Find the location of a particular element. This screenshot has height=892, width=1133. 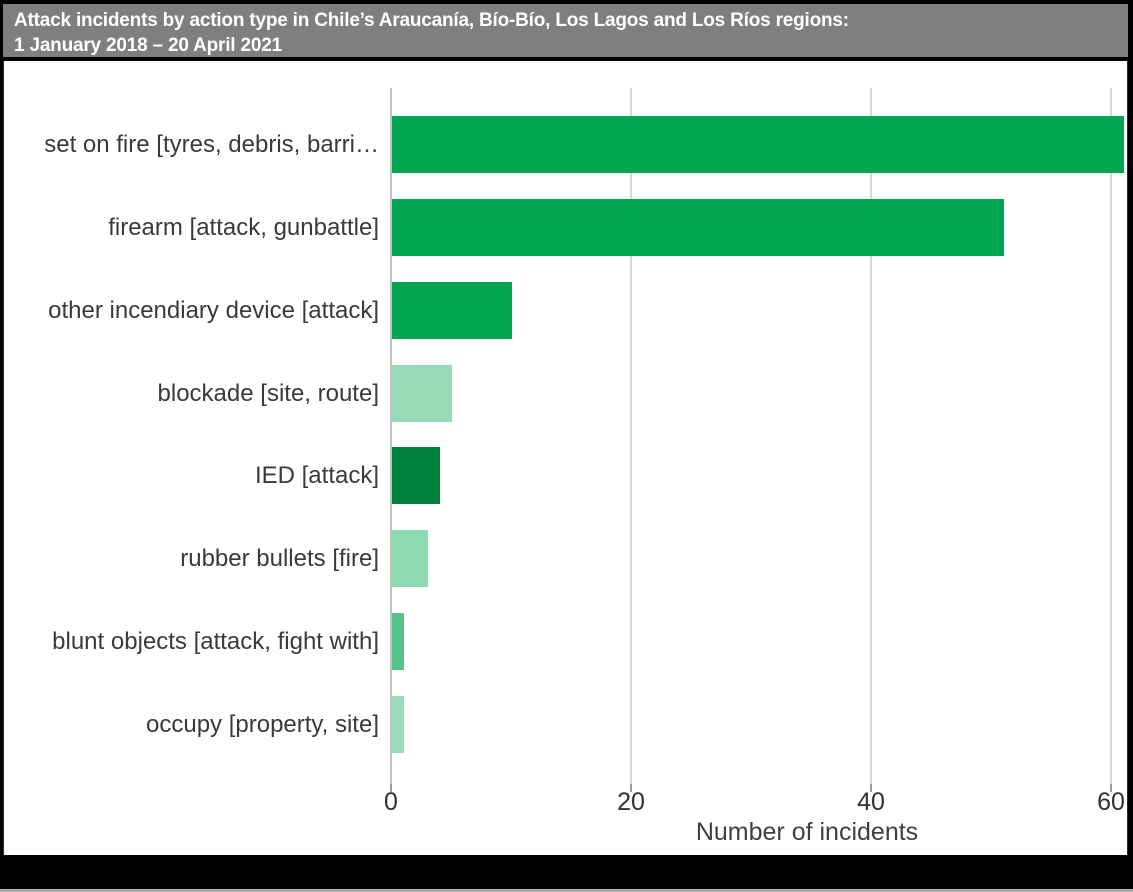

x-tick-label: 40 is located at coordinates (871, 802).